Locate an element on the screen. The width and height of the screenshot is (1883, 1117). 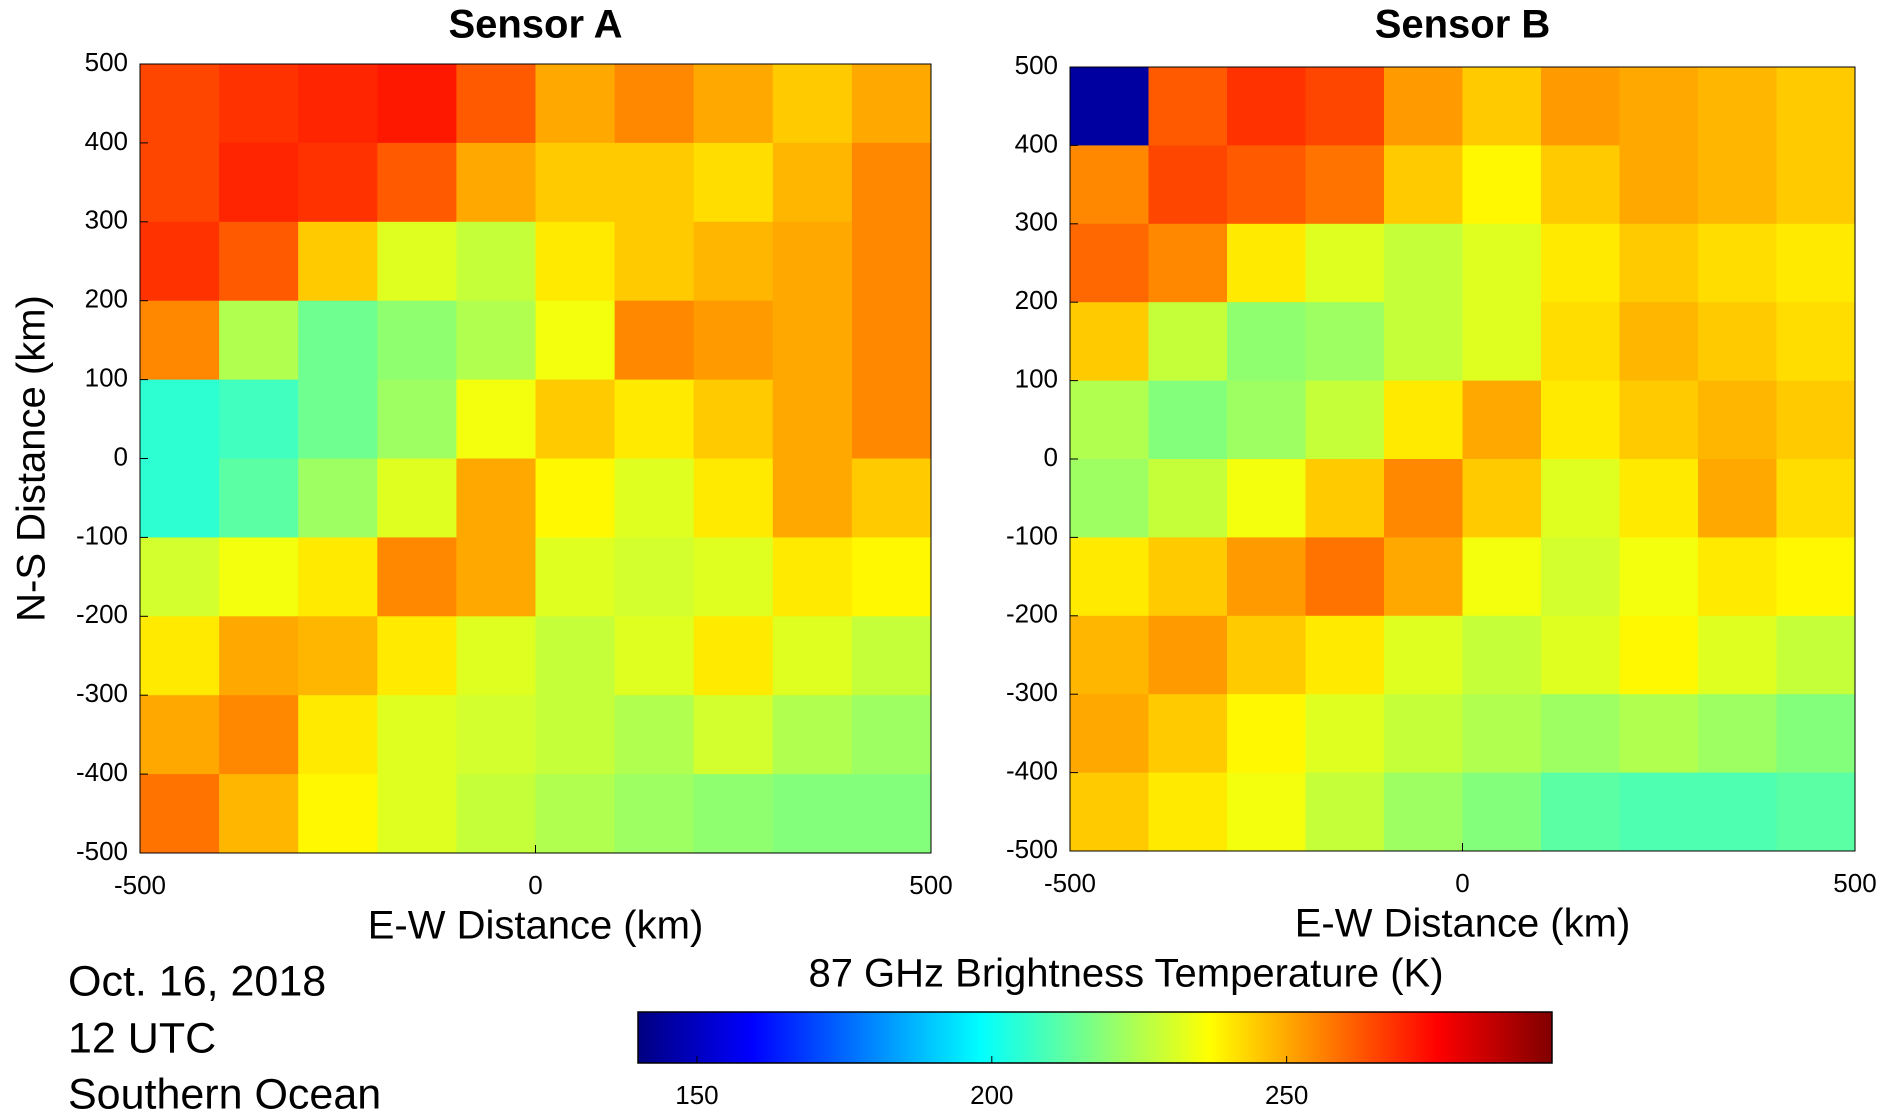
x-tick-label: 0 is located at coordinates (535, 885).